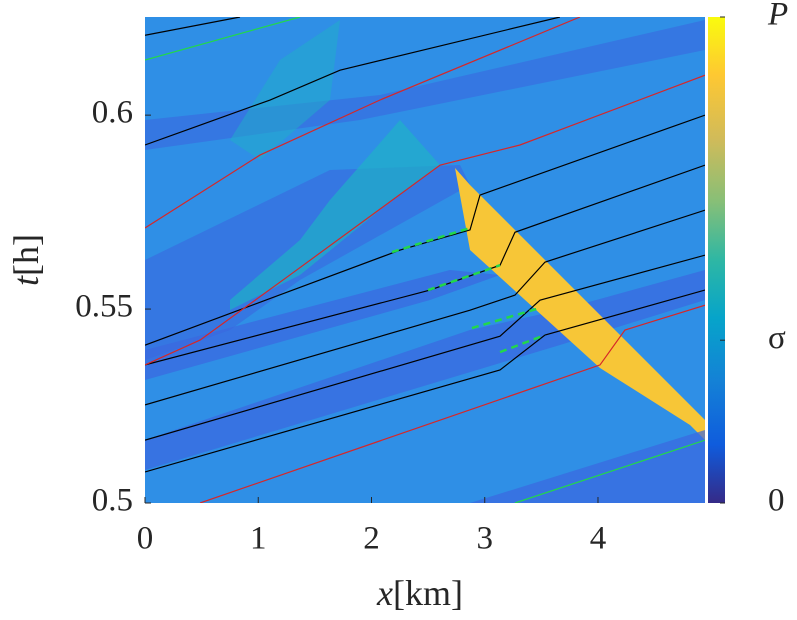 This screenshot has height=620, width=797. Describe the element at coordinates (716, 260) in the screenshot. I see `colorbar` at that location.